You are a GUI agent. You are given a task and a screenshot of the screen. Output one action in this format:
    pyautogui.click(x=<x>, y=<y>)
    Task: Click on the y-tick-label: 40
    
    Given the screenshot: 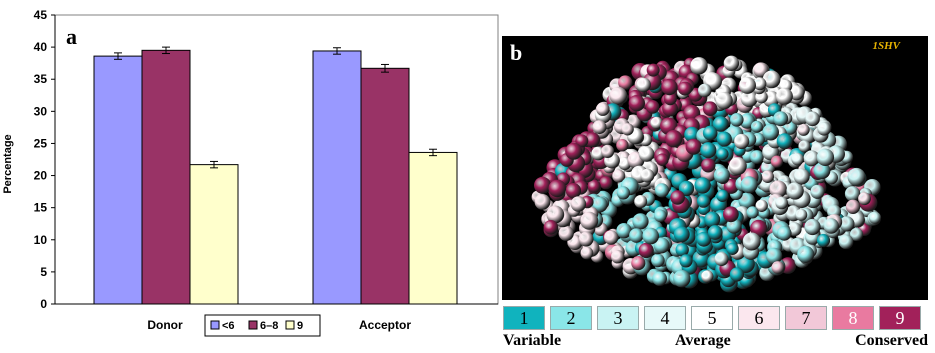 What is the action you would take?
    pyautogui.click(x=41, y=47)
    